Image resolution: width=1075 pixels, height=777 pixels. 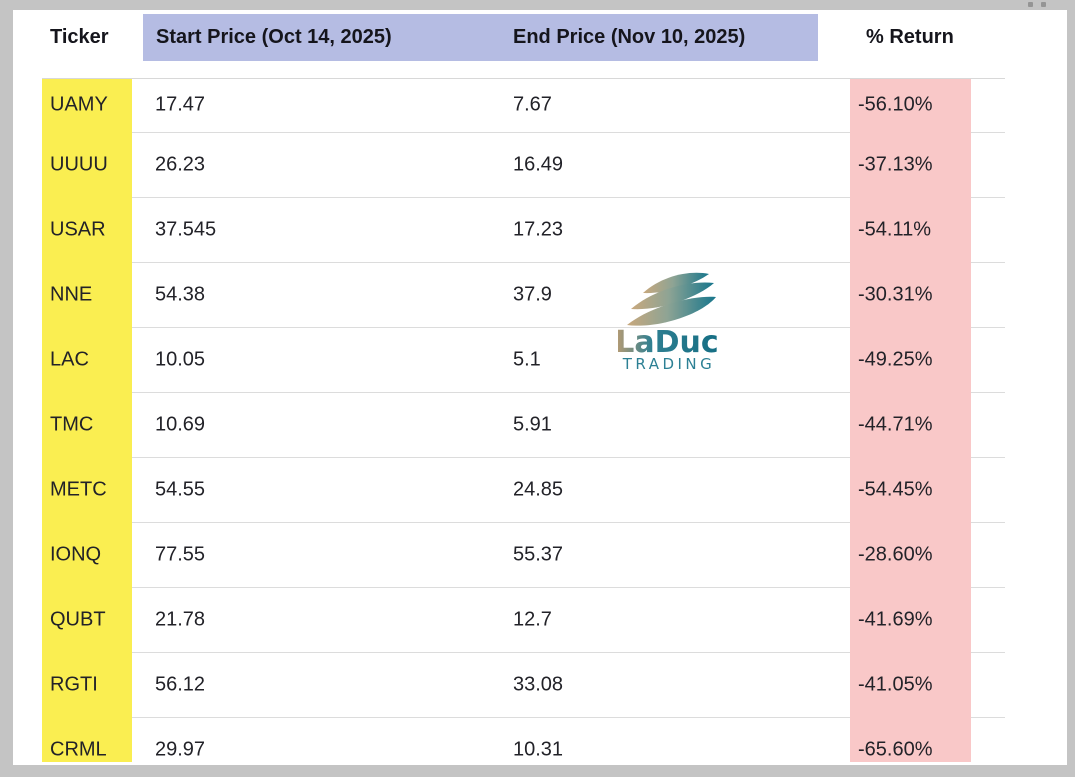 I want to click on end-price-cell: 55.37, so click(x=538, y=554).